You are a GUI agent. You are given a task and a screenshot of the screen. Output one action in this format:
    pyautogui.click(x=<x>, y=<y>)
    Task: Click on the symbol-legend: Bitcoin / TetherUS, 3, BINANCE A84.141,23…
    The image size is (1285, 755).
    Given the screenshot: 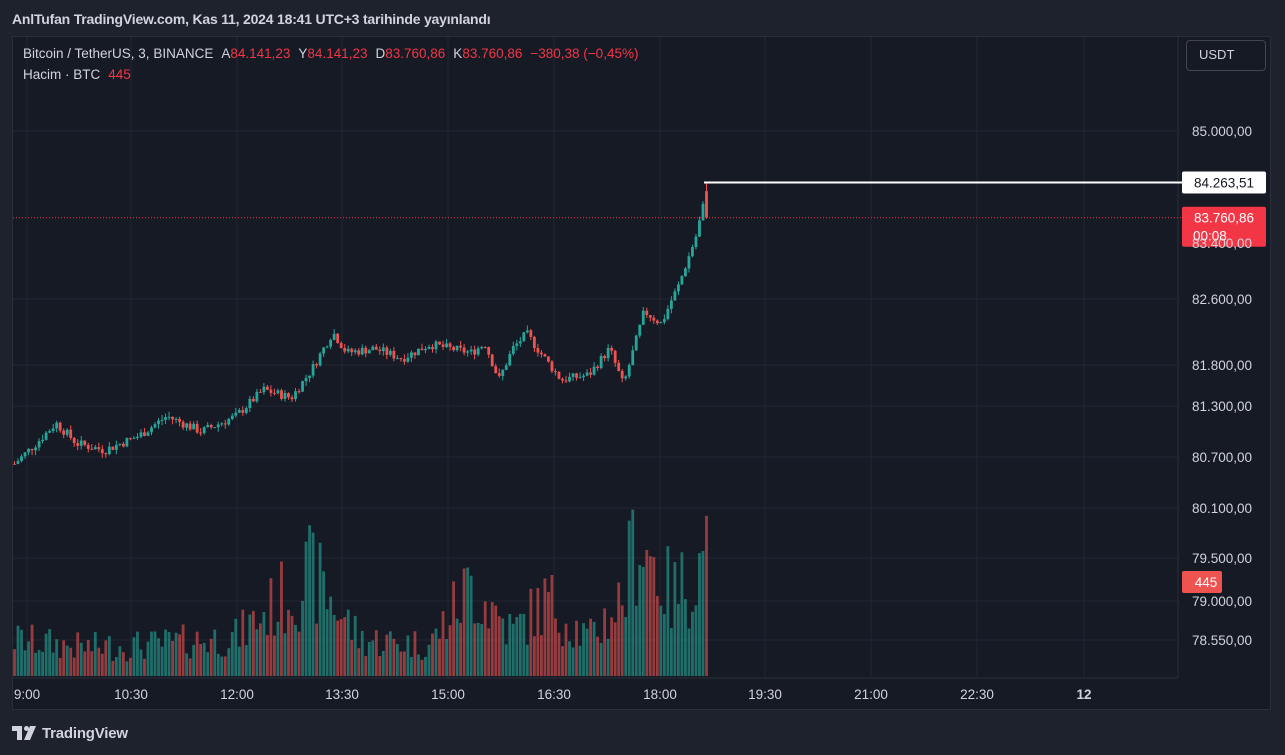 What is the action you would take?
    pyautogui.click(x=330, y=53)
    